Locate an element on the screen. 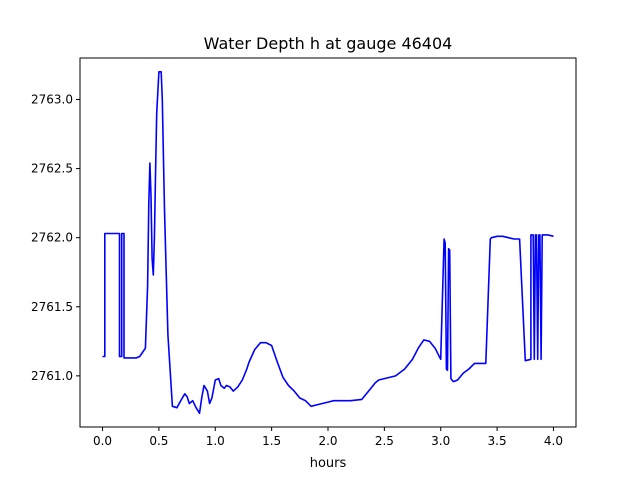 This screenshot has width=640, height=480. chart-title: Water Depth h at gauge 46404 is located at coordinates (328, 43).